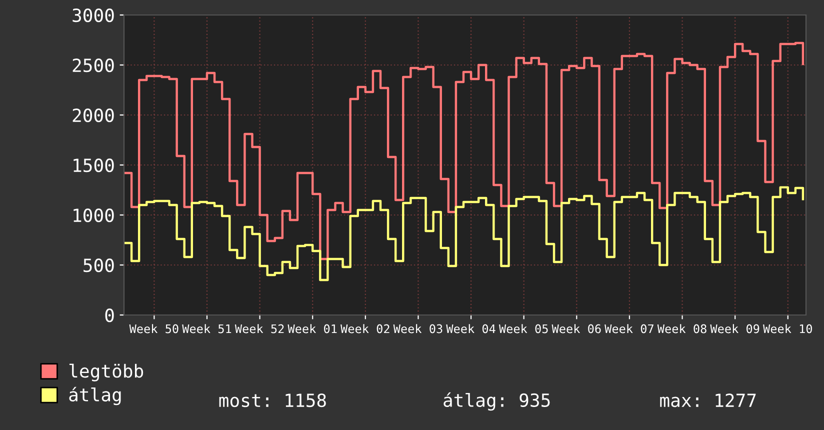  I want to click on y-tick-label: 2000, so click(93, 115).